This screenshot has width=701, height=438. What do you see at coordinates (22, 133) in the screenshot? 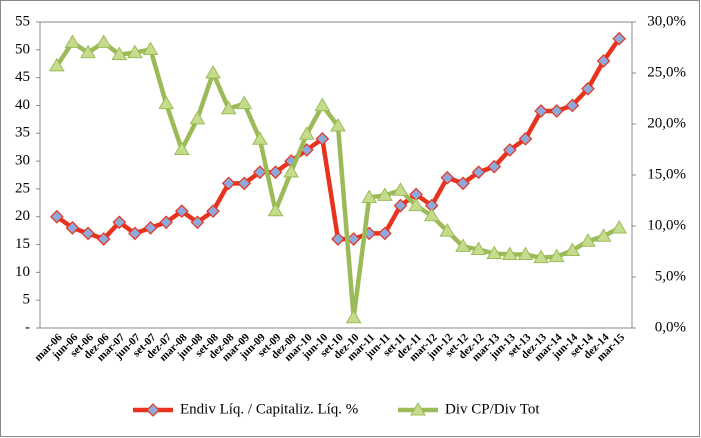
I see `y-tick-label: 35` at bounding box center [22, 133].